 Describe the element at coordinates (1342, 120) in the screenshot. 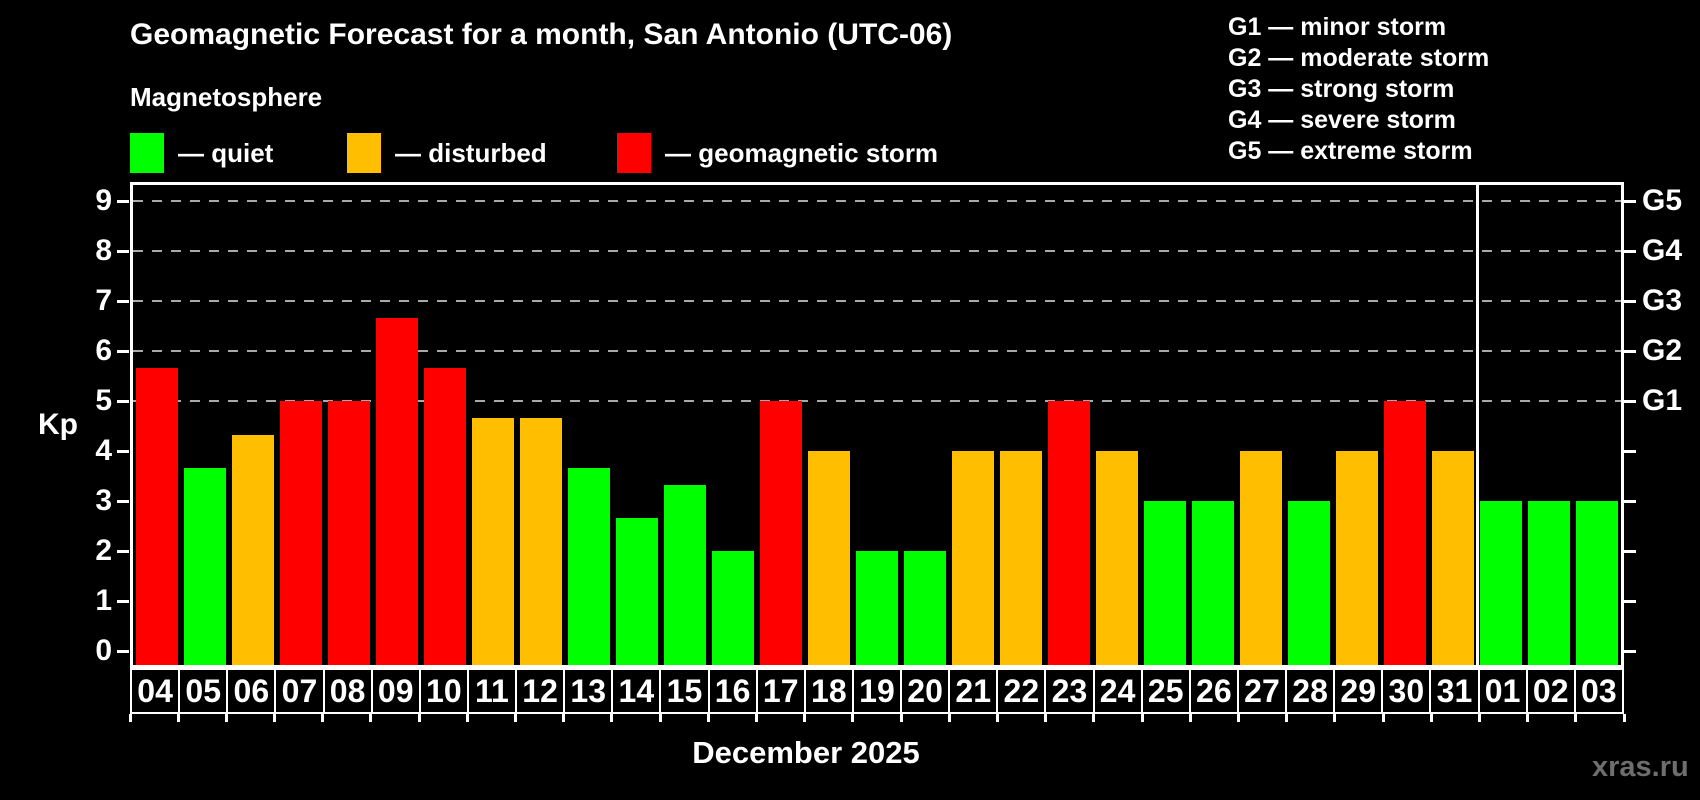

I see `storm-scale-g4: G4 — severe storm` at that location.